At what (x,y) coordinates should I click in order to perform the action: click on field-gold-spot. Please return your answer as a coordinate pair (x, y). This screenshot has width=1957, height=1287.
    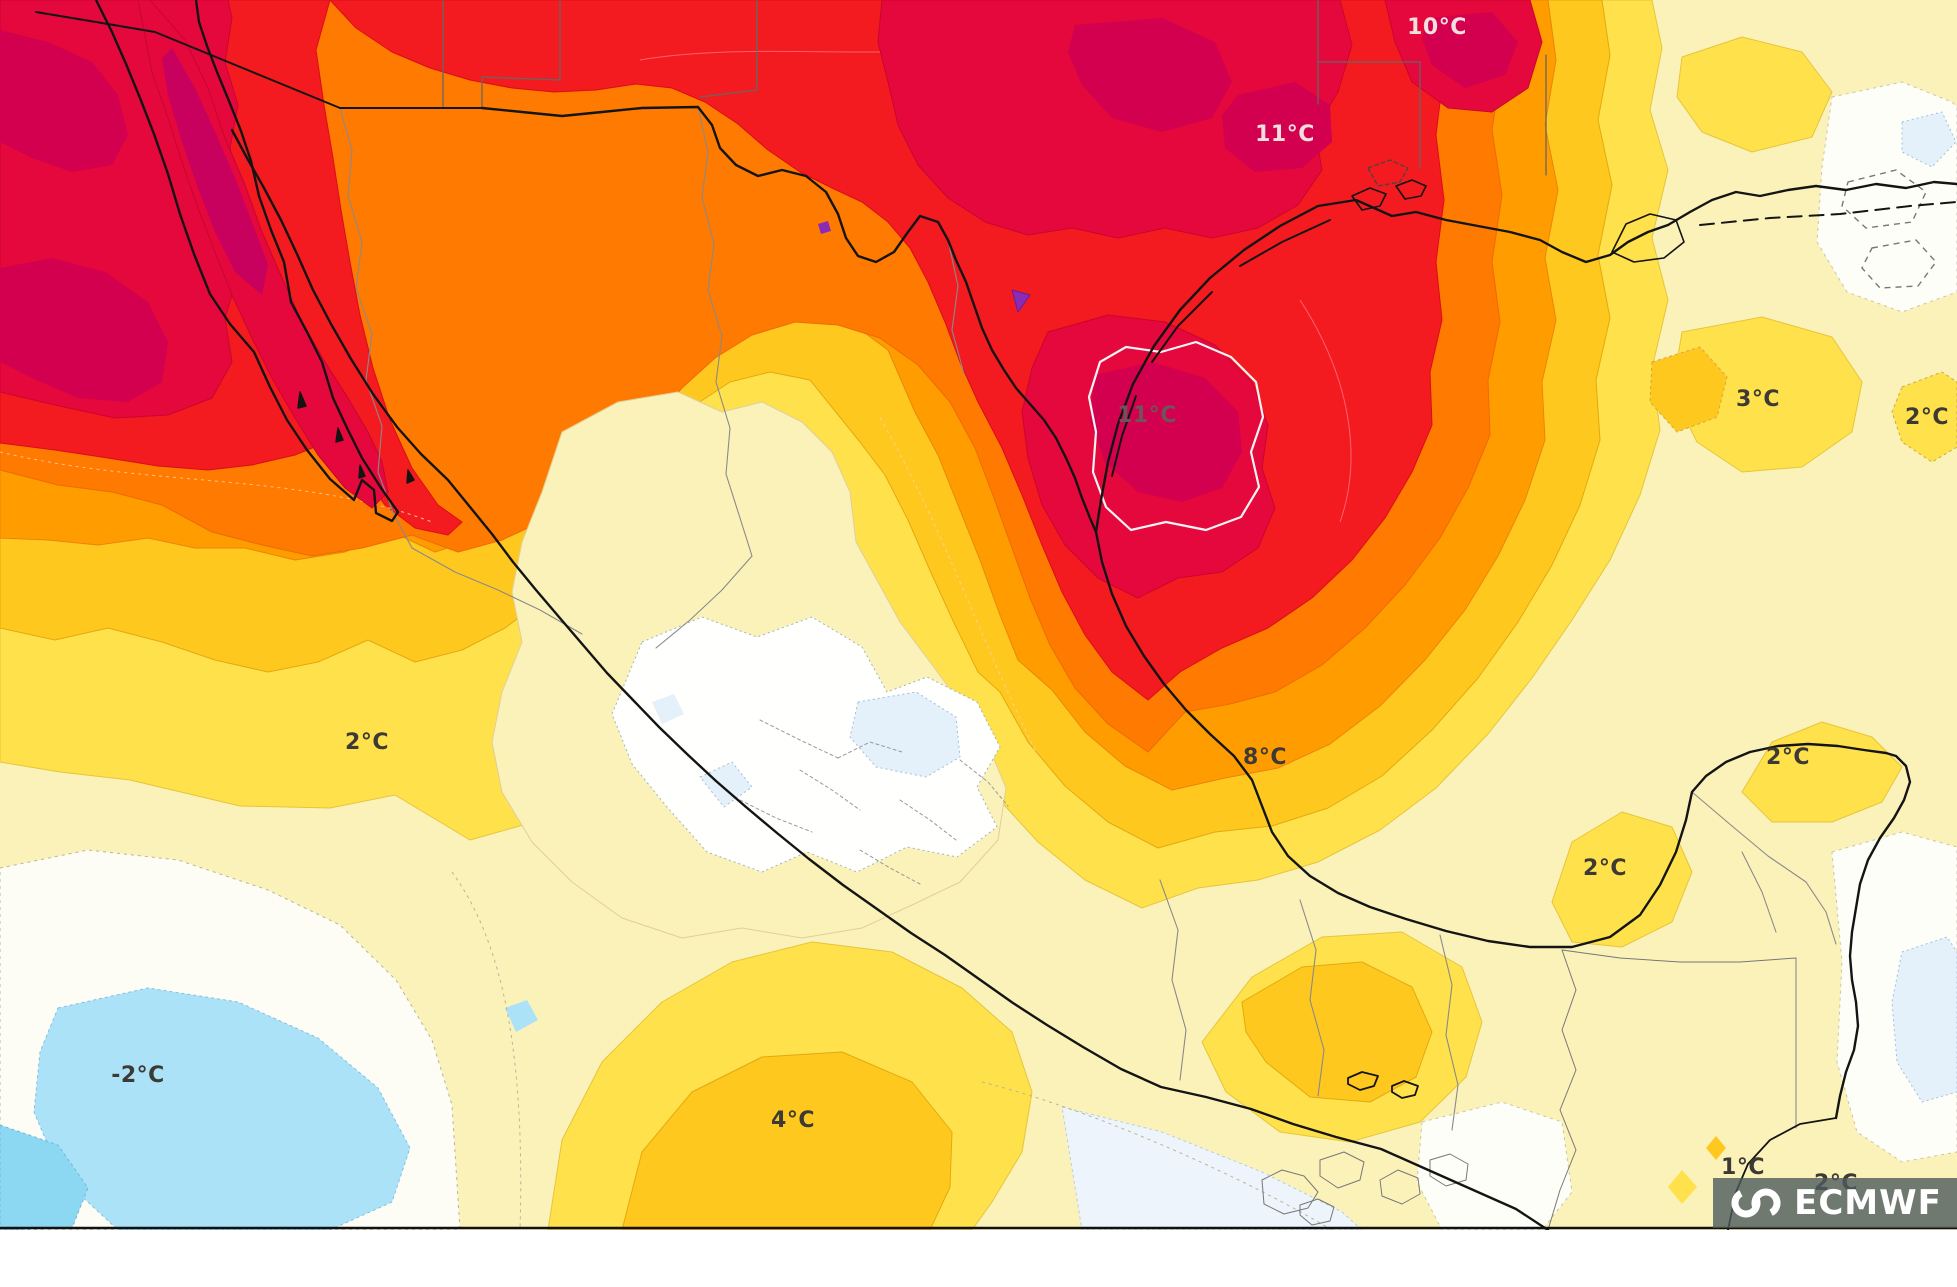
    Looking at the image, I should click on (1716, 1148).